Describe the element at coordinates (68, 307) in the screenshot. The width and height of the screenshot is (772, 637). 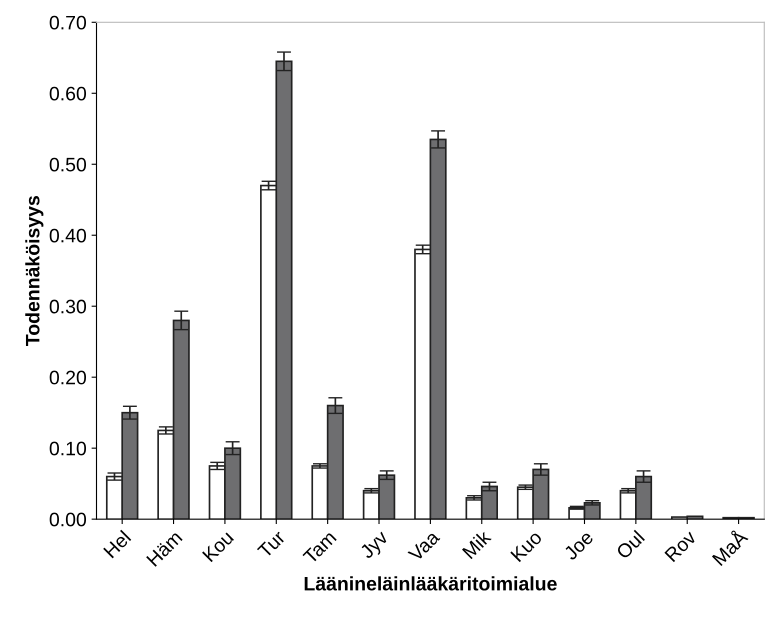
I see `y-tick-label: 0.30` at that location.